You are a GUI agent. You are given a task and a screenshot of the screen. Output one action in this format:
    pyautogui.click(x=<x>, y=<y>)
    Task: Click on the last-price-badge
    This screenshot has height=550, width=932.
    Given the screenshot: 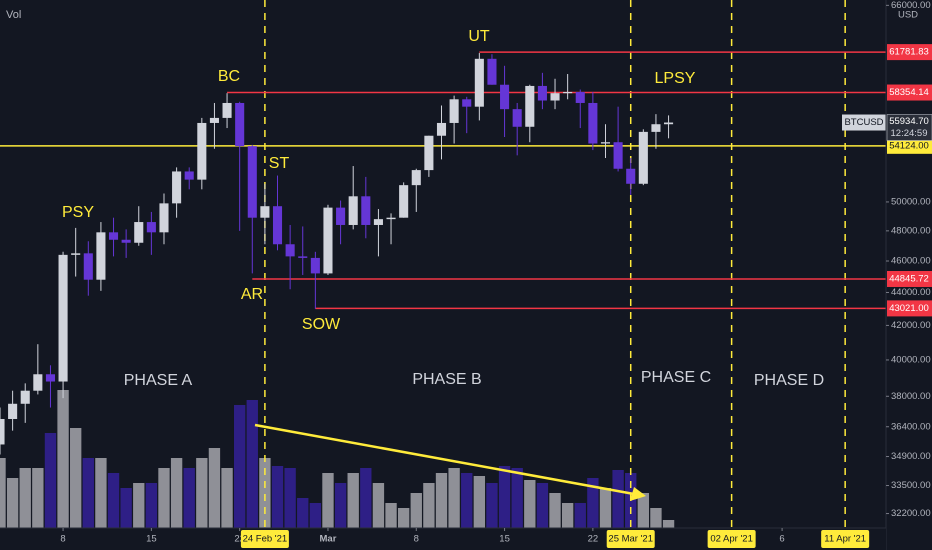 What is the action you would take?
    pyautogui.click(x=909, y=127)
    